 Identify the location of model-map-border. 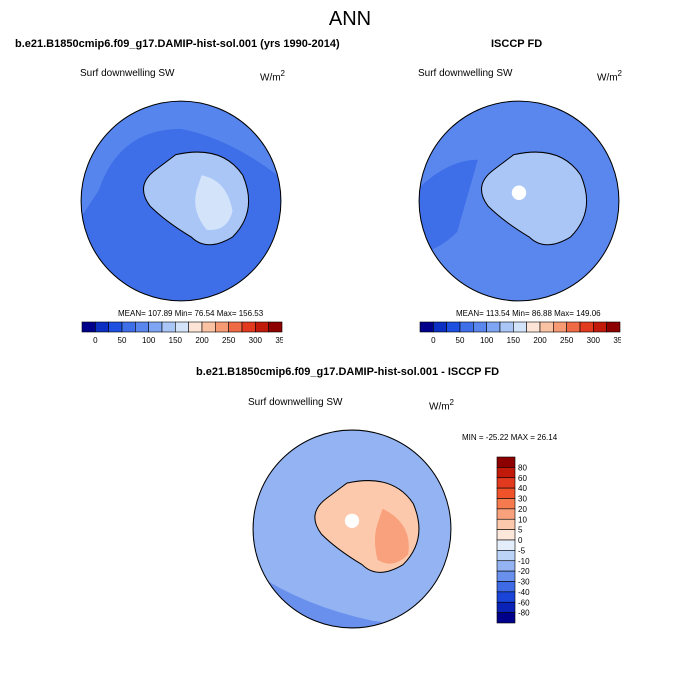
(181, 201).